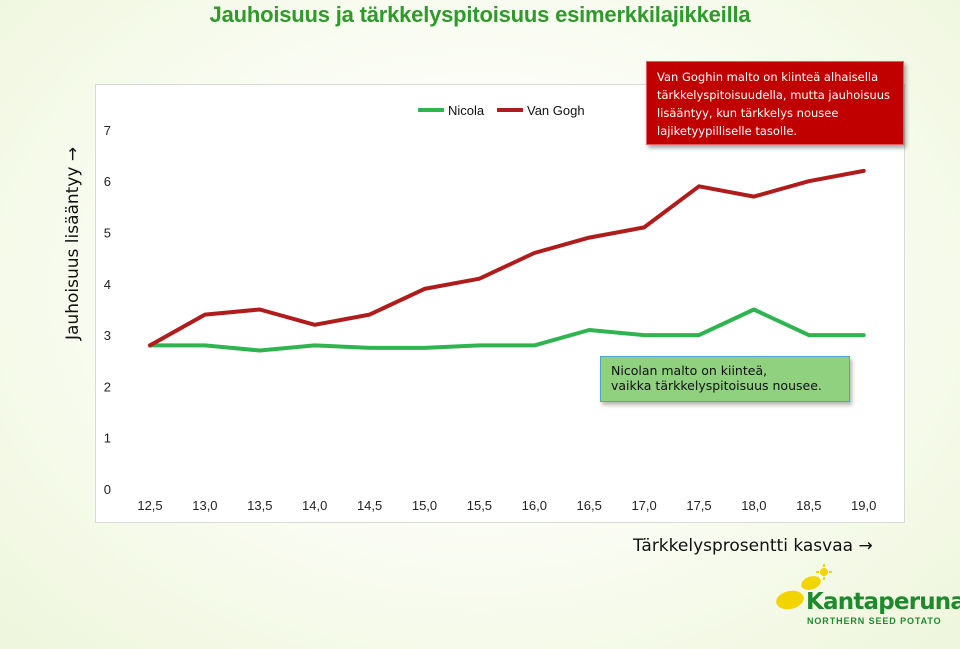 This screenshot has height=649, width=960. Describe the element at coordinates (643, 505) in the screenshot. I see `x-tick-label: 17,0` at that location.